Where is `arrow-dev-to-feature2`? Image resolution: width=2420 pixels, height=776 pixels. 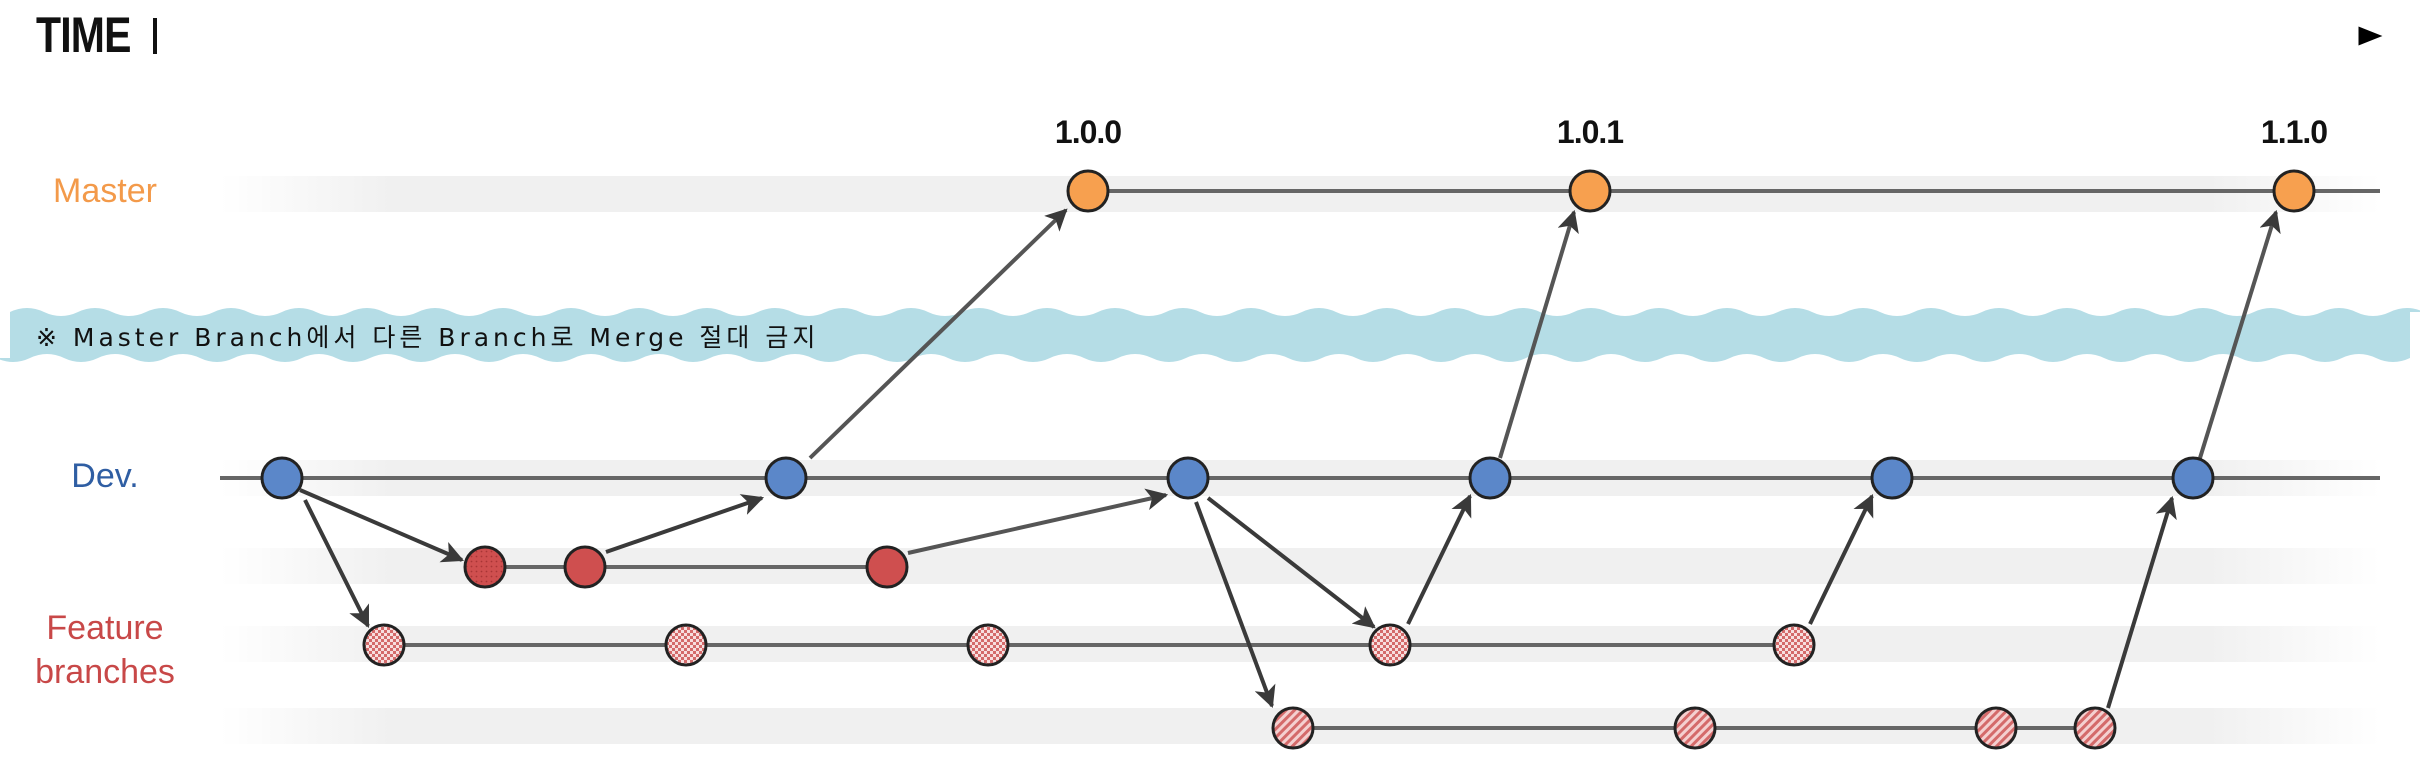
arrow-dev-to-feature2 is located at coordinates (336, 563).